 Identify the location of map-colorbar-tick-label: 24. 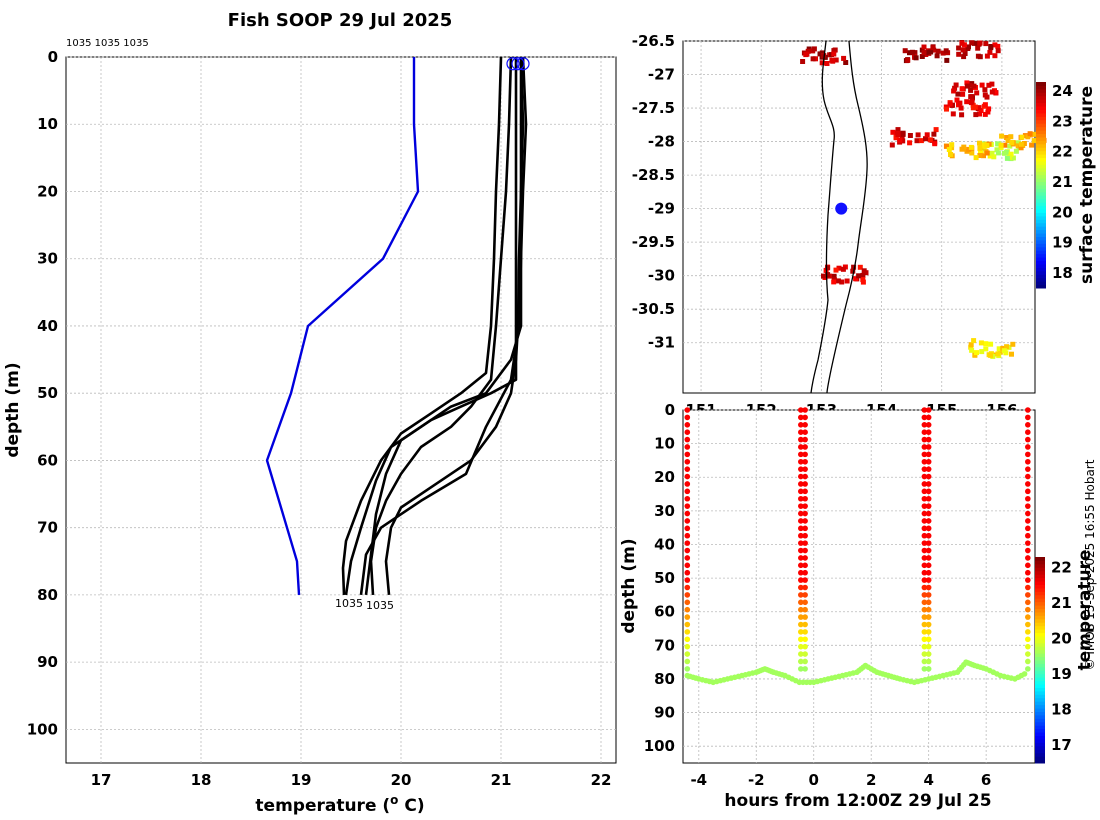
(1062, 91).